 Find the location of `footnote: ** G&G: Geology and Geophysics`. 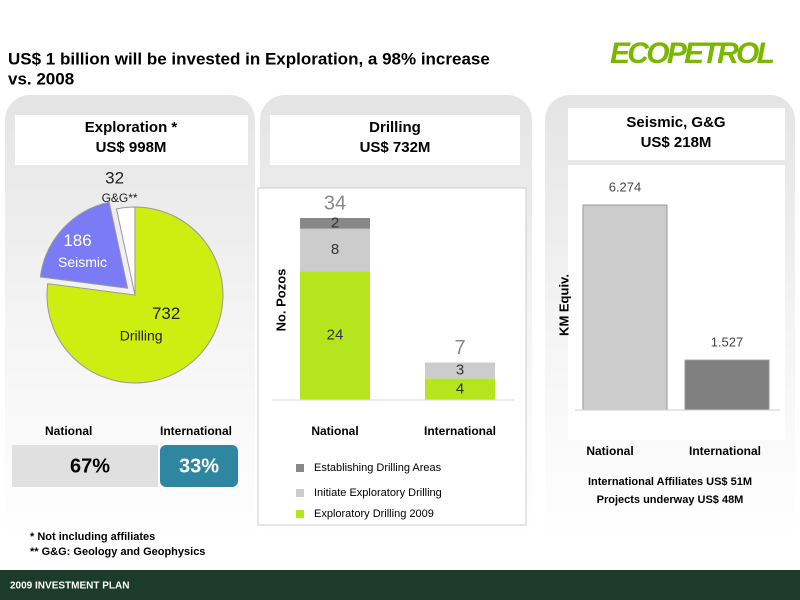

footnote: ** G&G: Geology and Geophysics is located at coordinates (117, 552).